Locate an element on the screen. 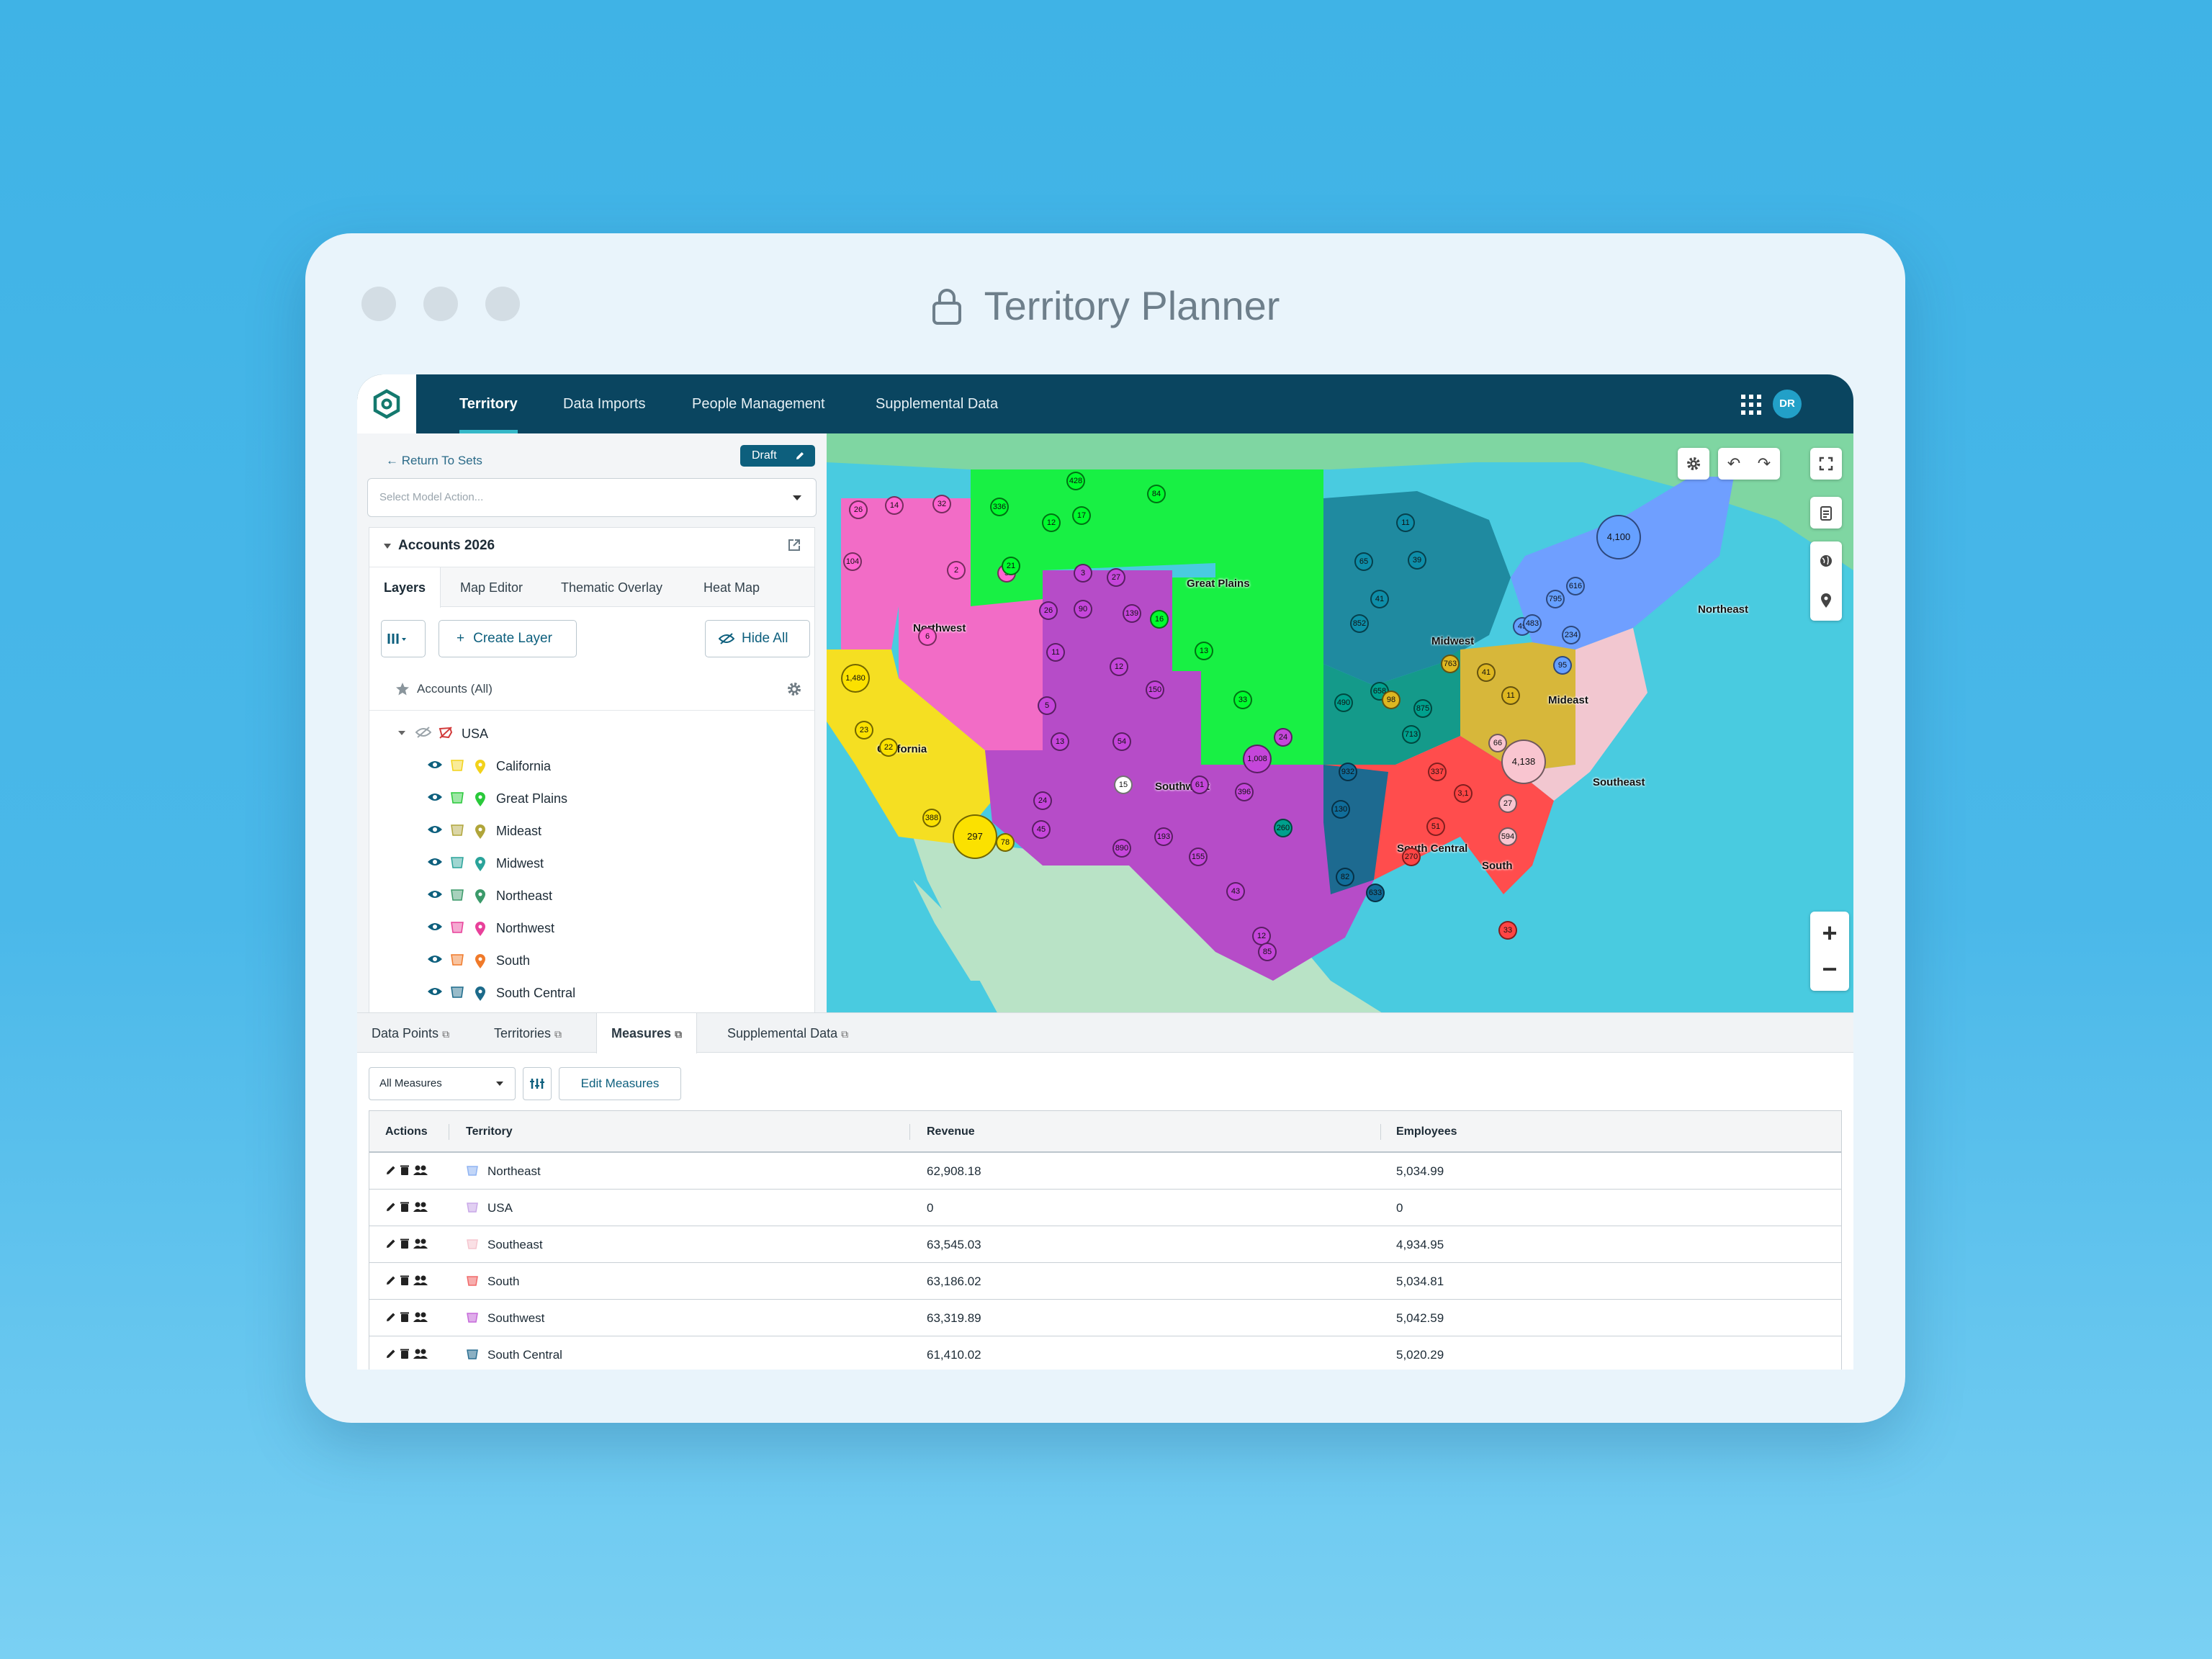 This screenshot has width=2212, height=1659. account-cluster-marker: 12 is located at coordinates (1052, 522).